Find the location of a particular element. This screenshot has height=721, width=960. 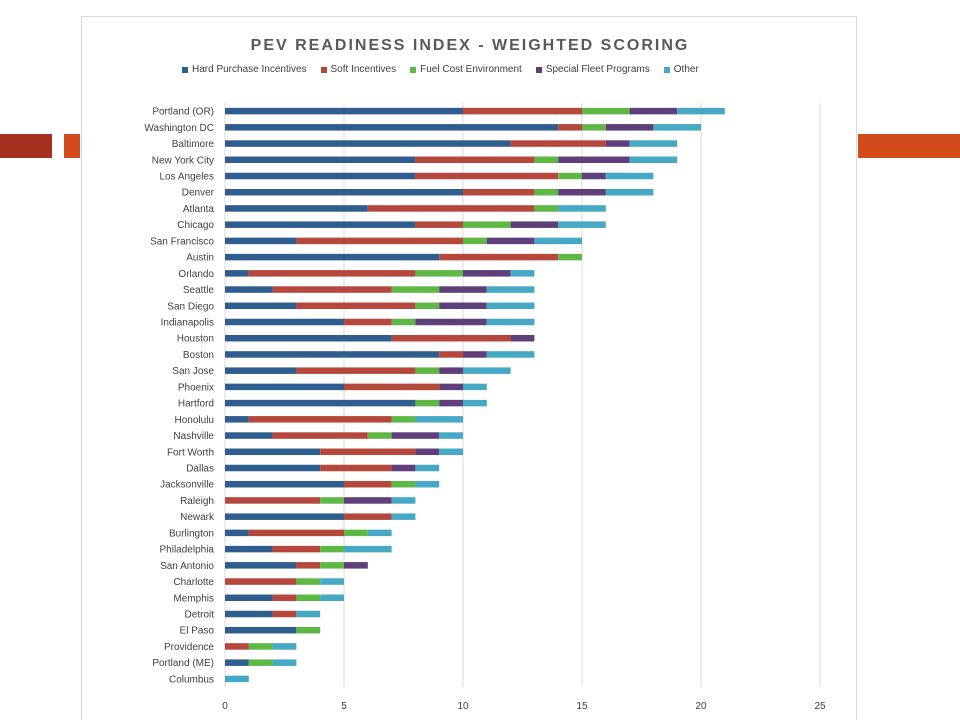

legend-item-3: Special Fleet Programs is located at coordinates (592, 69).